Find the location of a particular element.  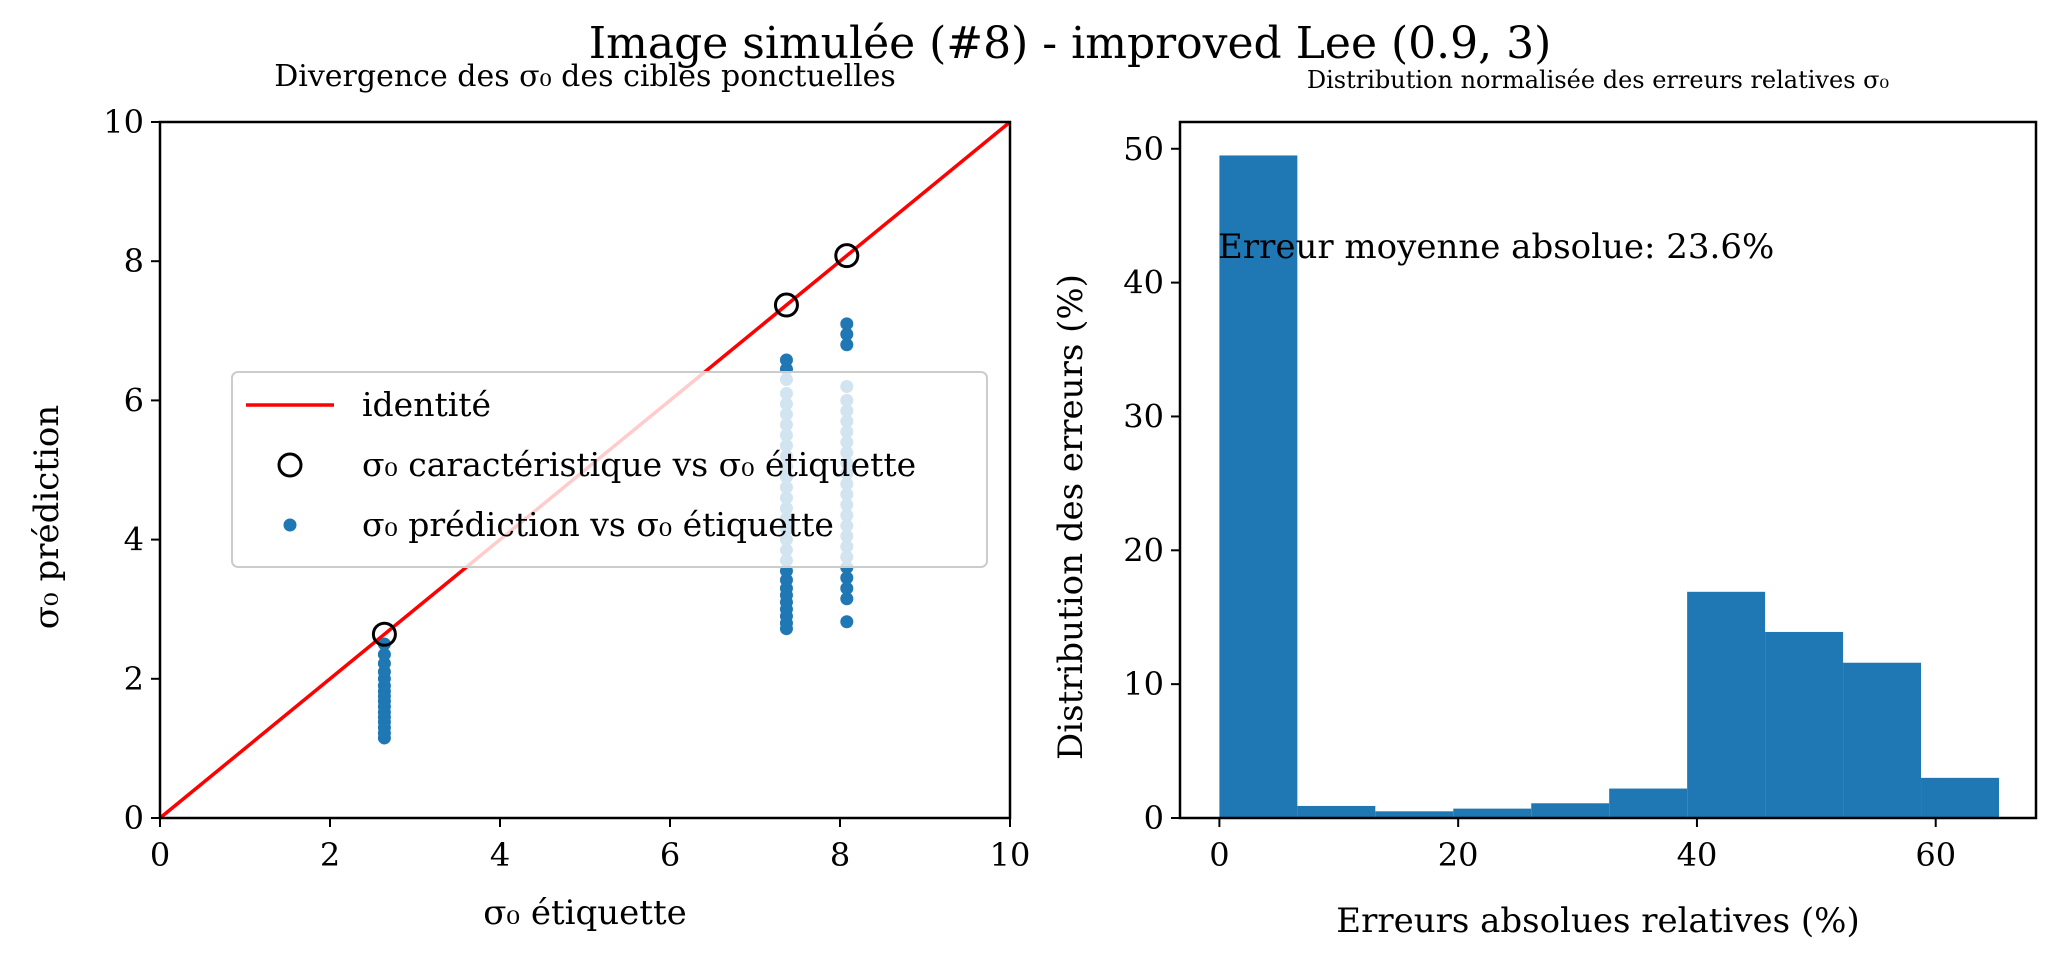

histogram-x-tick-label: 40 is located at coordinates (1697, 855).